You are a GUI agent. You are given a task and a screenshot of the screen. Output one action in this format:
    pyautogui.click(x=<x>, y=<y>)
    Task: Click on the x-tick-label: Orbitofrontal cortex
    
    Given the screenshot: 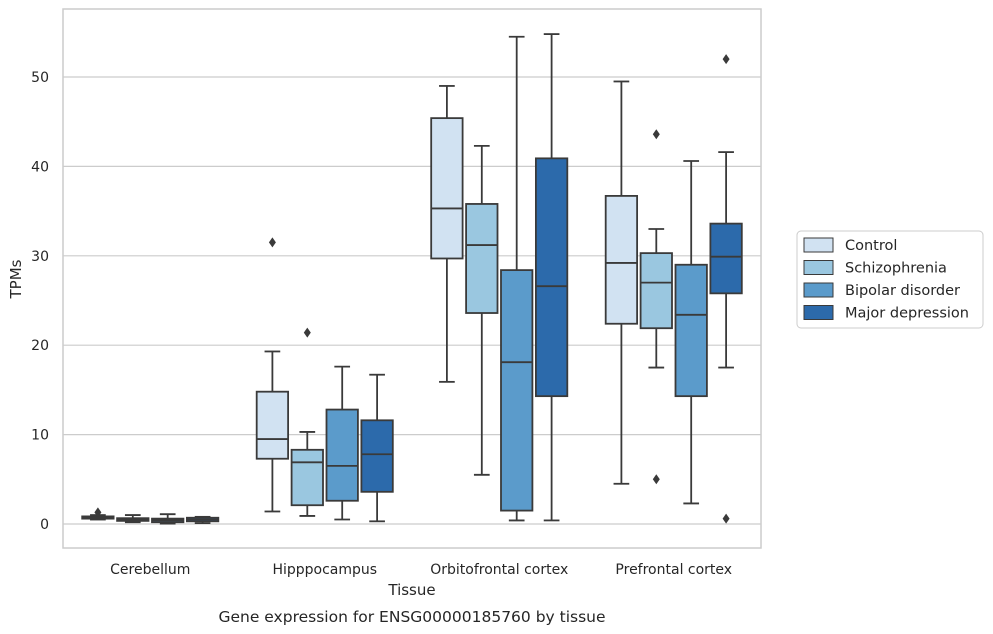 What is the action you would take?
    pyautogui.click(x=499, y=570)
    